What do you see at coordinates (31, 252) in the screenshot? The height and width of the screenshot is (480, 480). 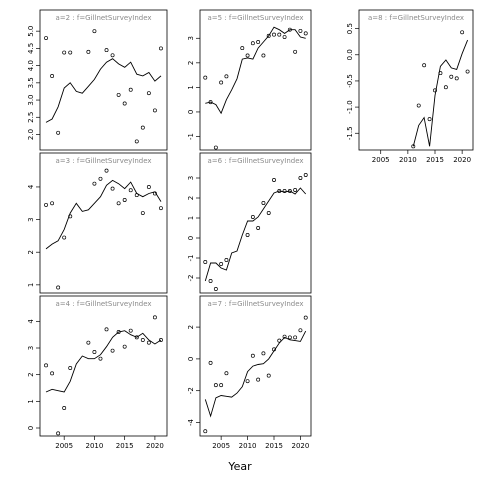 I see `y-tick-label: 2` at bounding box center [31, 252].